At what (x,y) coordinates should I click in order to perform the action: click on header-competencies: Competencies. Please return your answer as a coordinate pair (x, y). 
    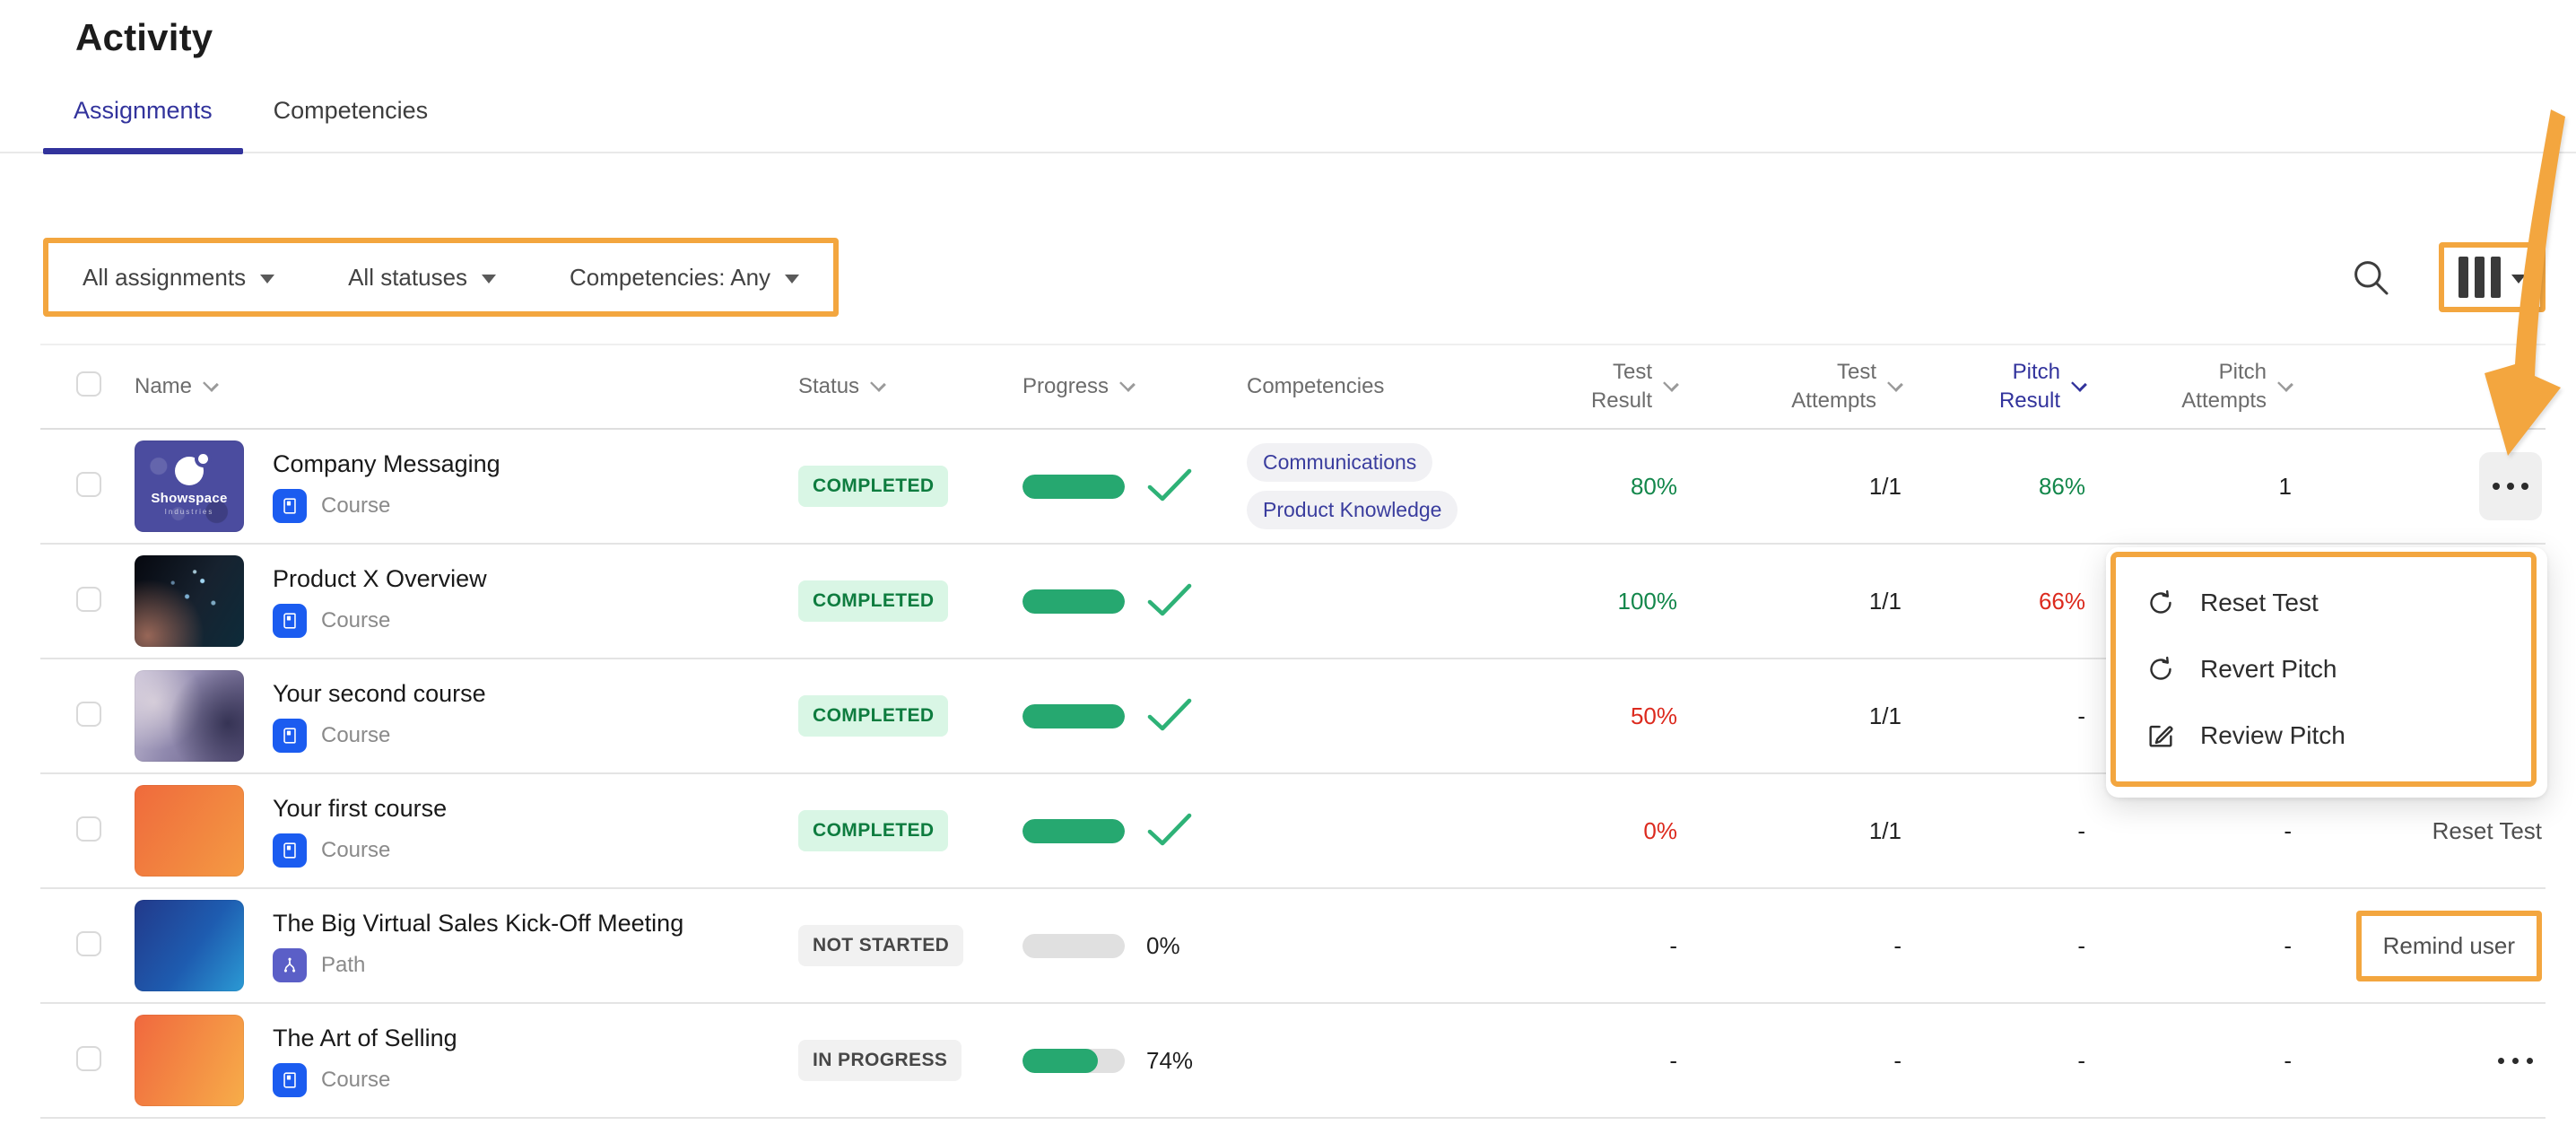
    Looking at the image, I should click on (1315, 386).